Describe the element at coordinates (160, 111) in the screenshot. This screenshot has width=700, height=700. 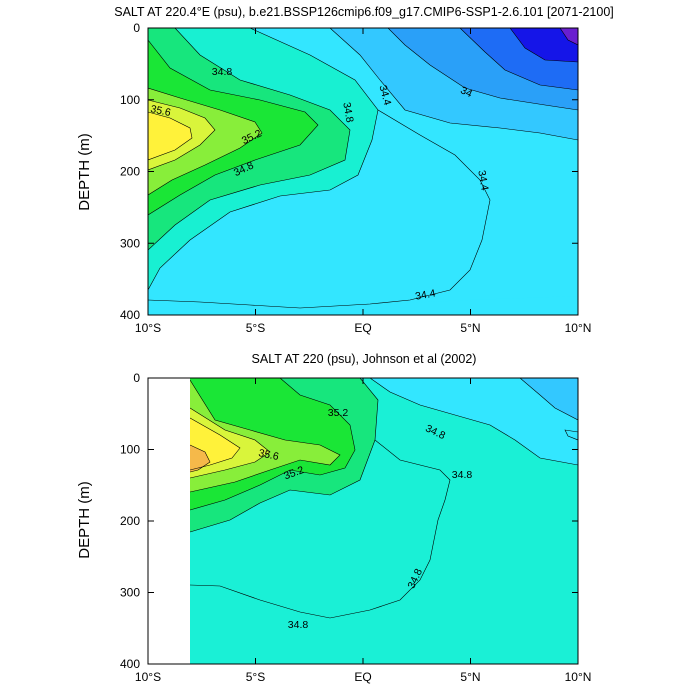
I see `top-contour-label: 35.6` at that location.